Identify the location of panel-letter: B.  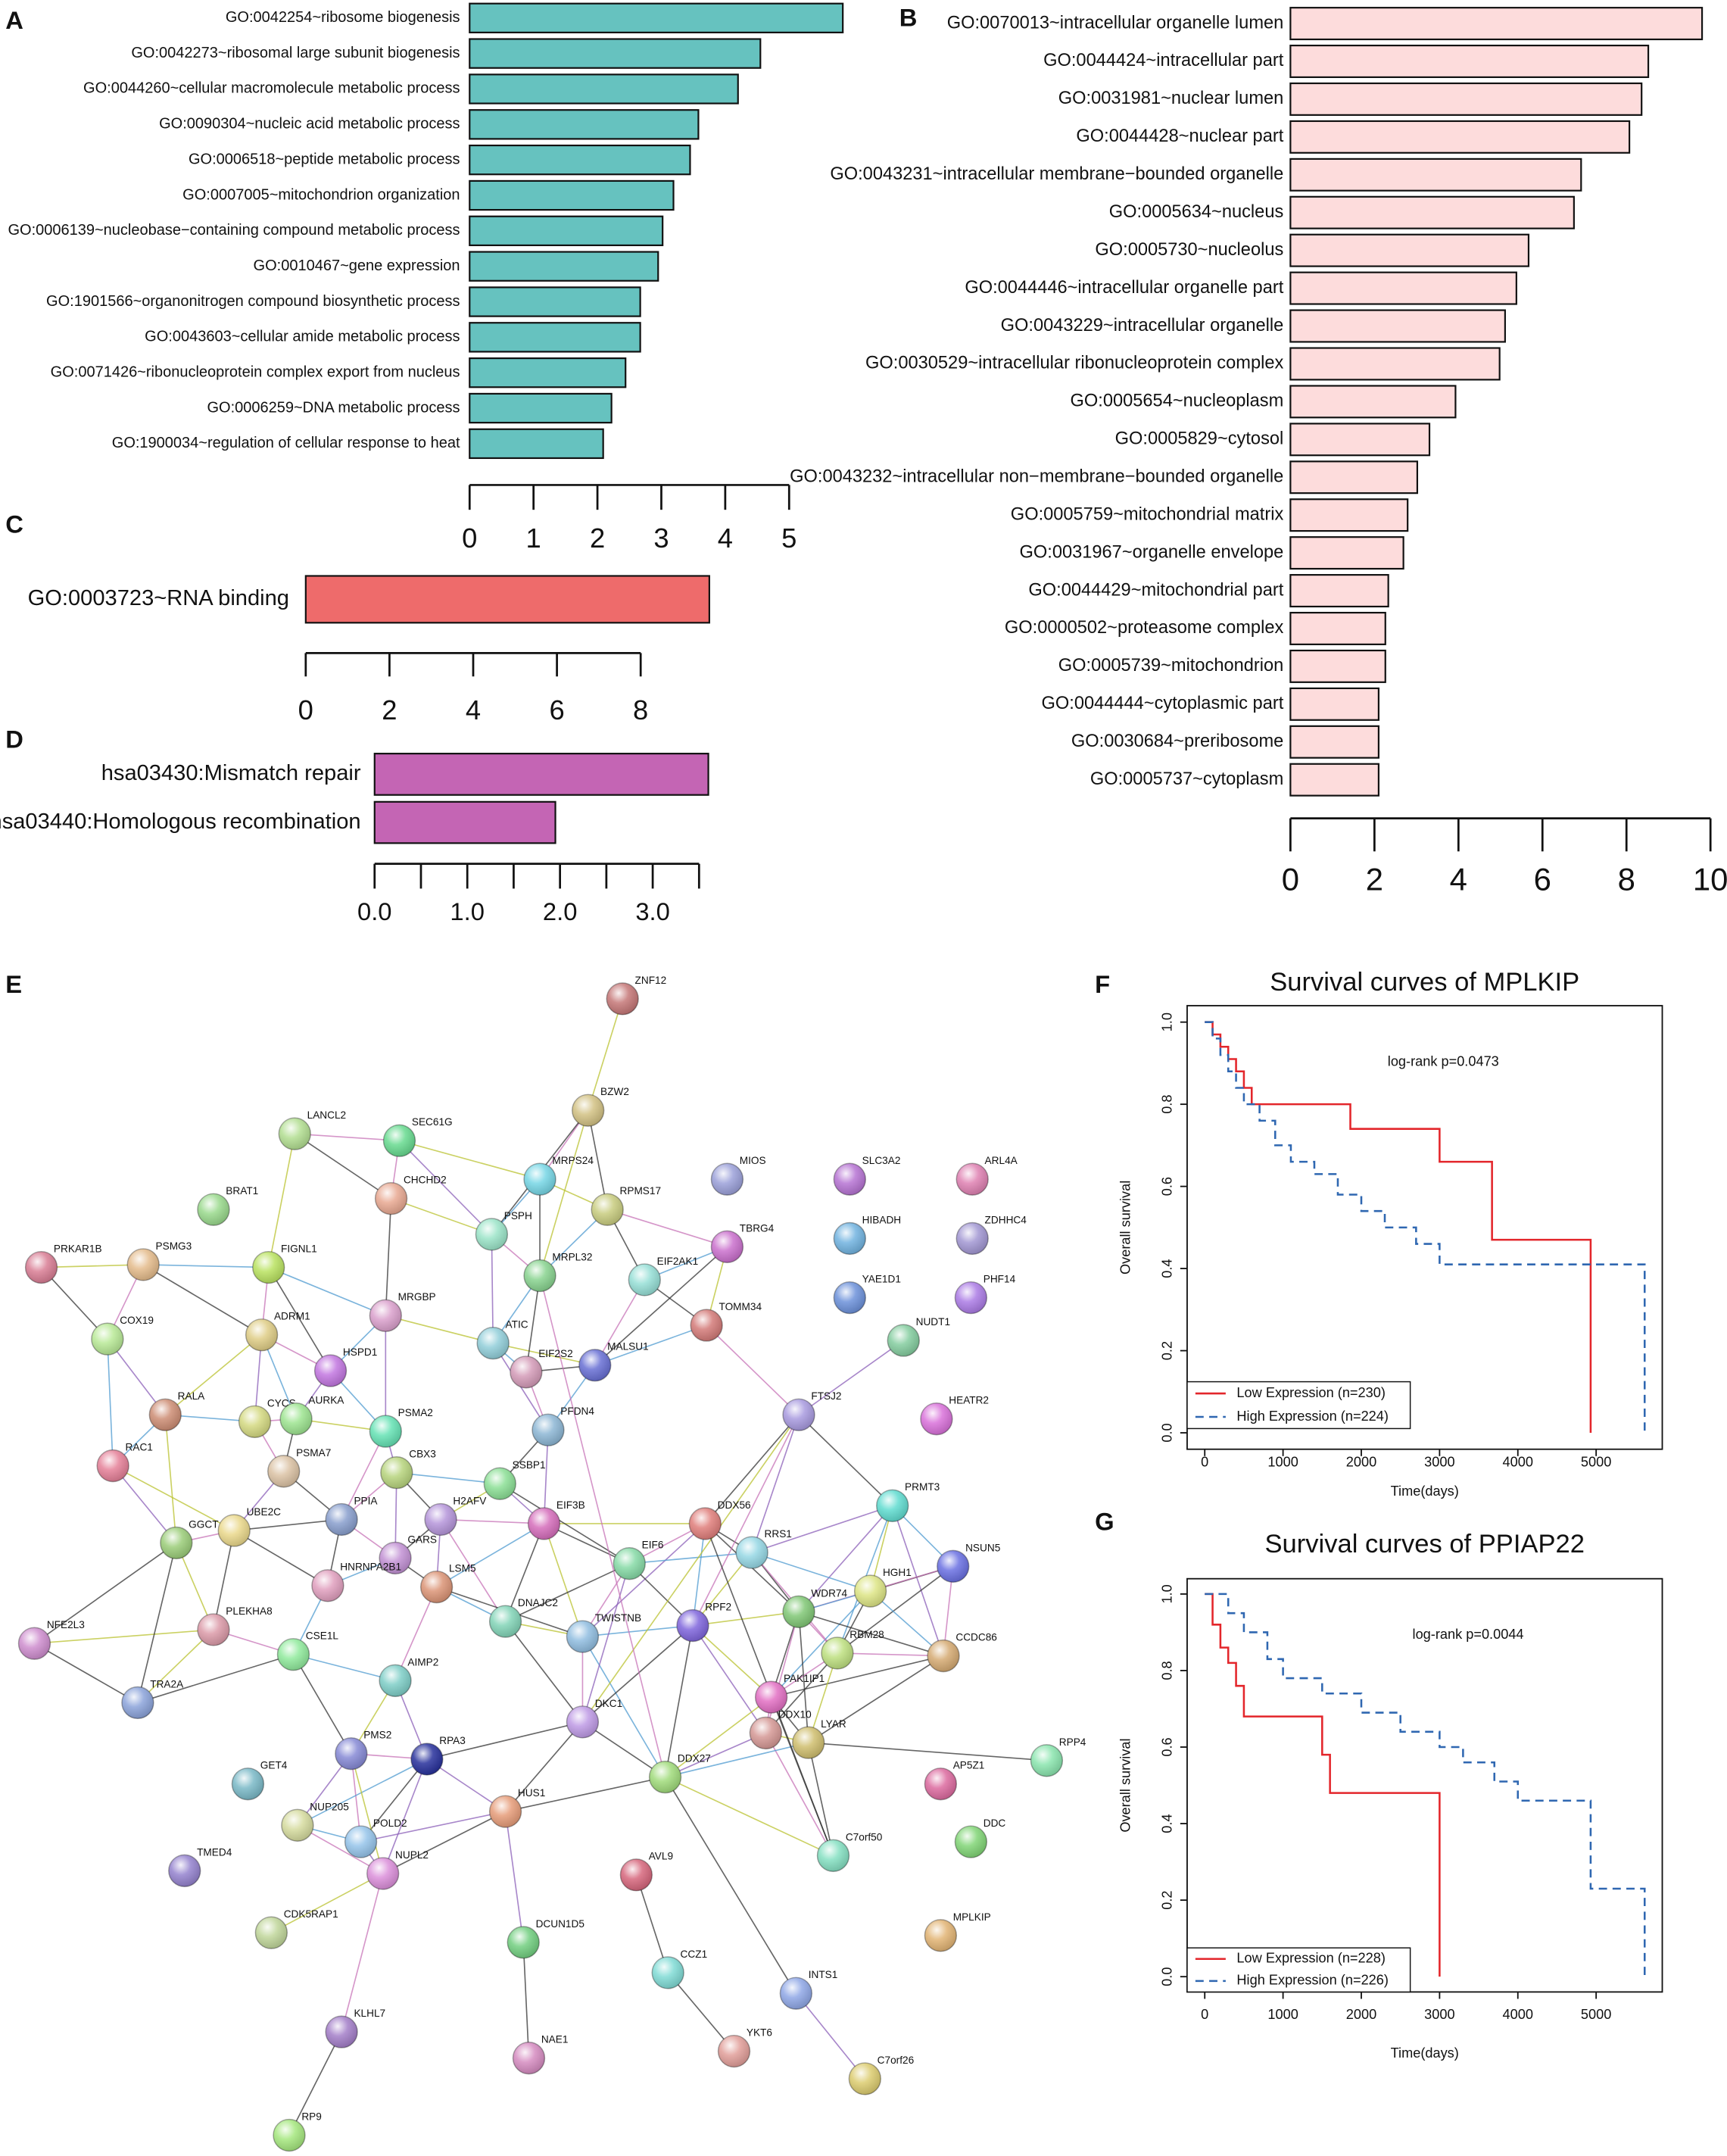
(908, 17).